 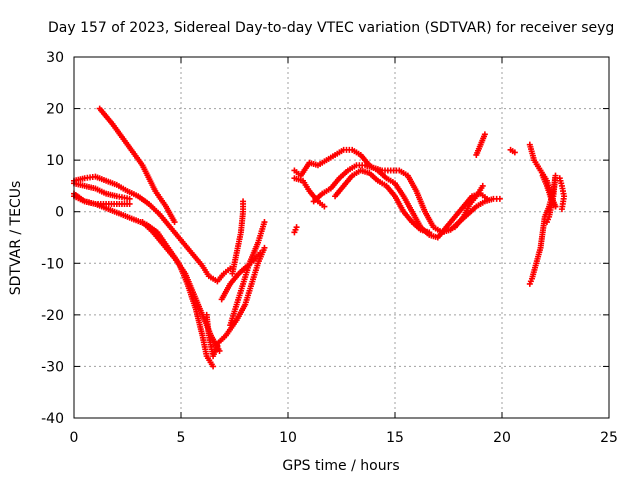 I want to click on x-tick-label: 15, so click(x=395, y=438).